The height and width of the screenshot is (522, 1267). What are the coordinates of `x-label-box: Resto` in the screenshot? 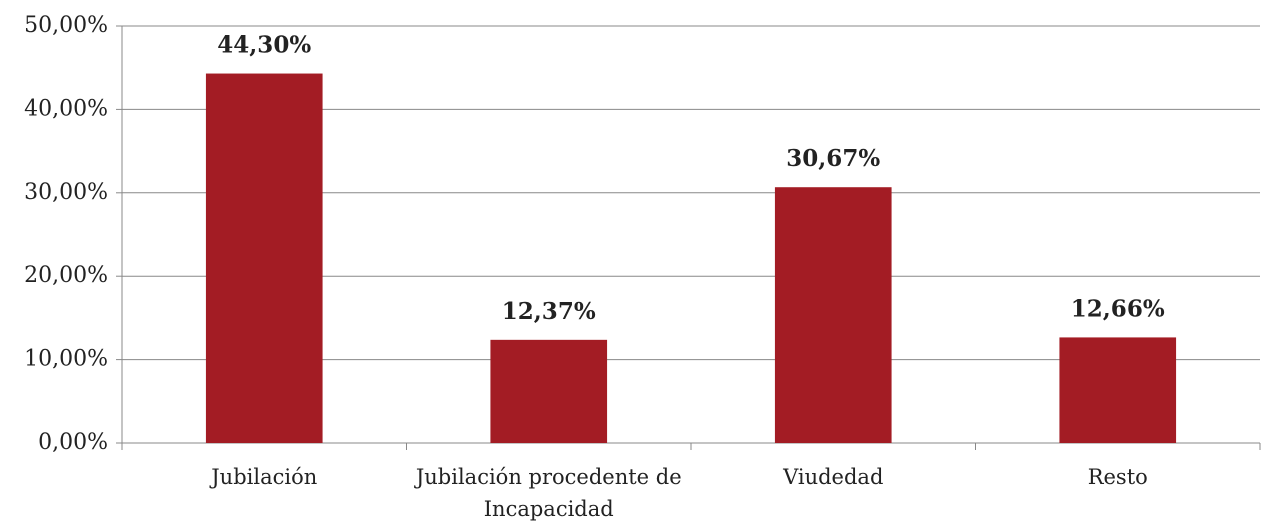 It's located at (1117, 477).